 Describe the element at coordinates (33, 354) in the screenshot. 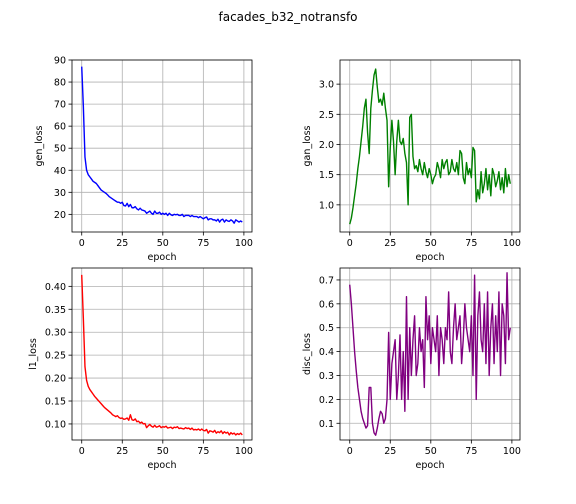

I see `y-axis-label: l1_loss` at that location.